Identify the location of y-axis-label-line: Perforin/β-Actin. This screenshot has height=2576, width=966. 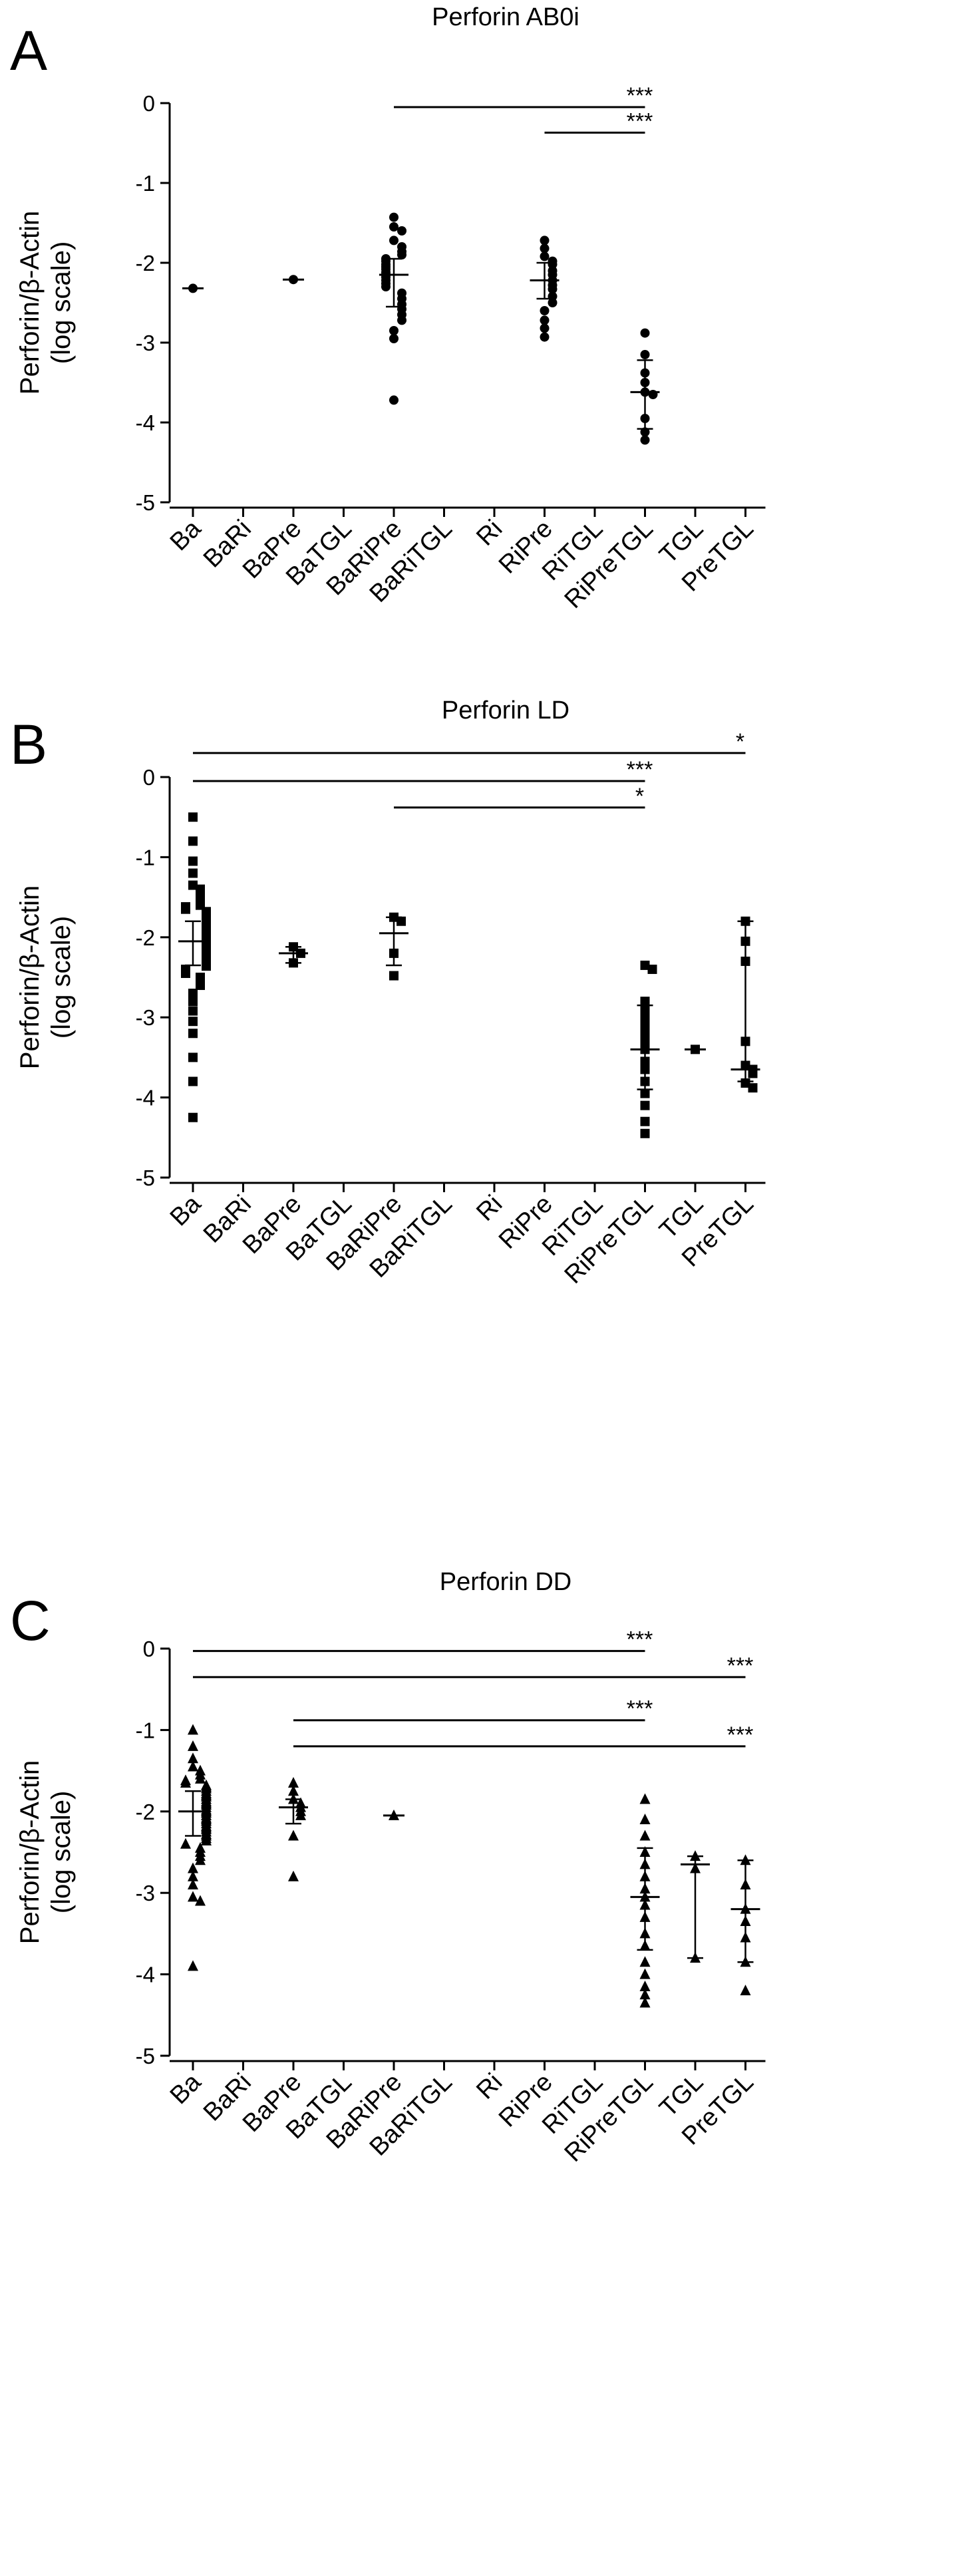
(30, 303).